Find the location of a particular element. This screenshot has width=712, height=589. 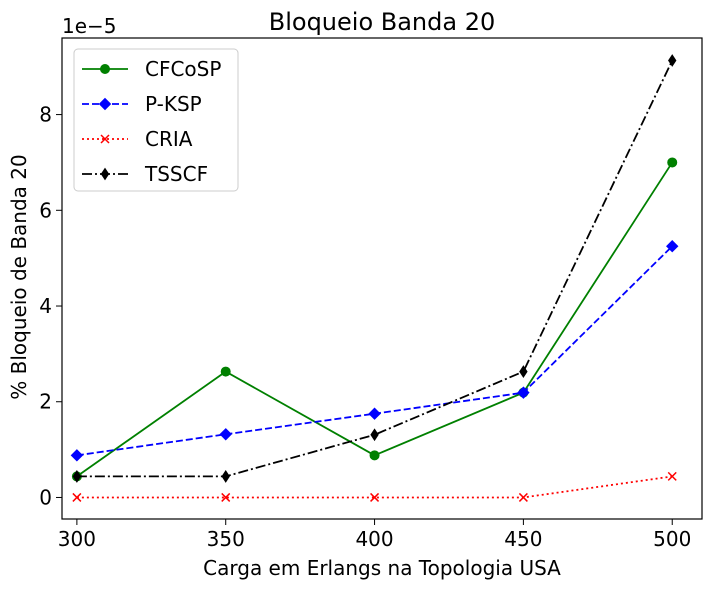

y-tick-label: 6 is located at coordinates (45, 210).